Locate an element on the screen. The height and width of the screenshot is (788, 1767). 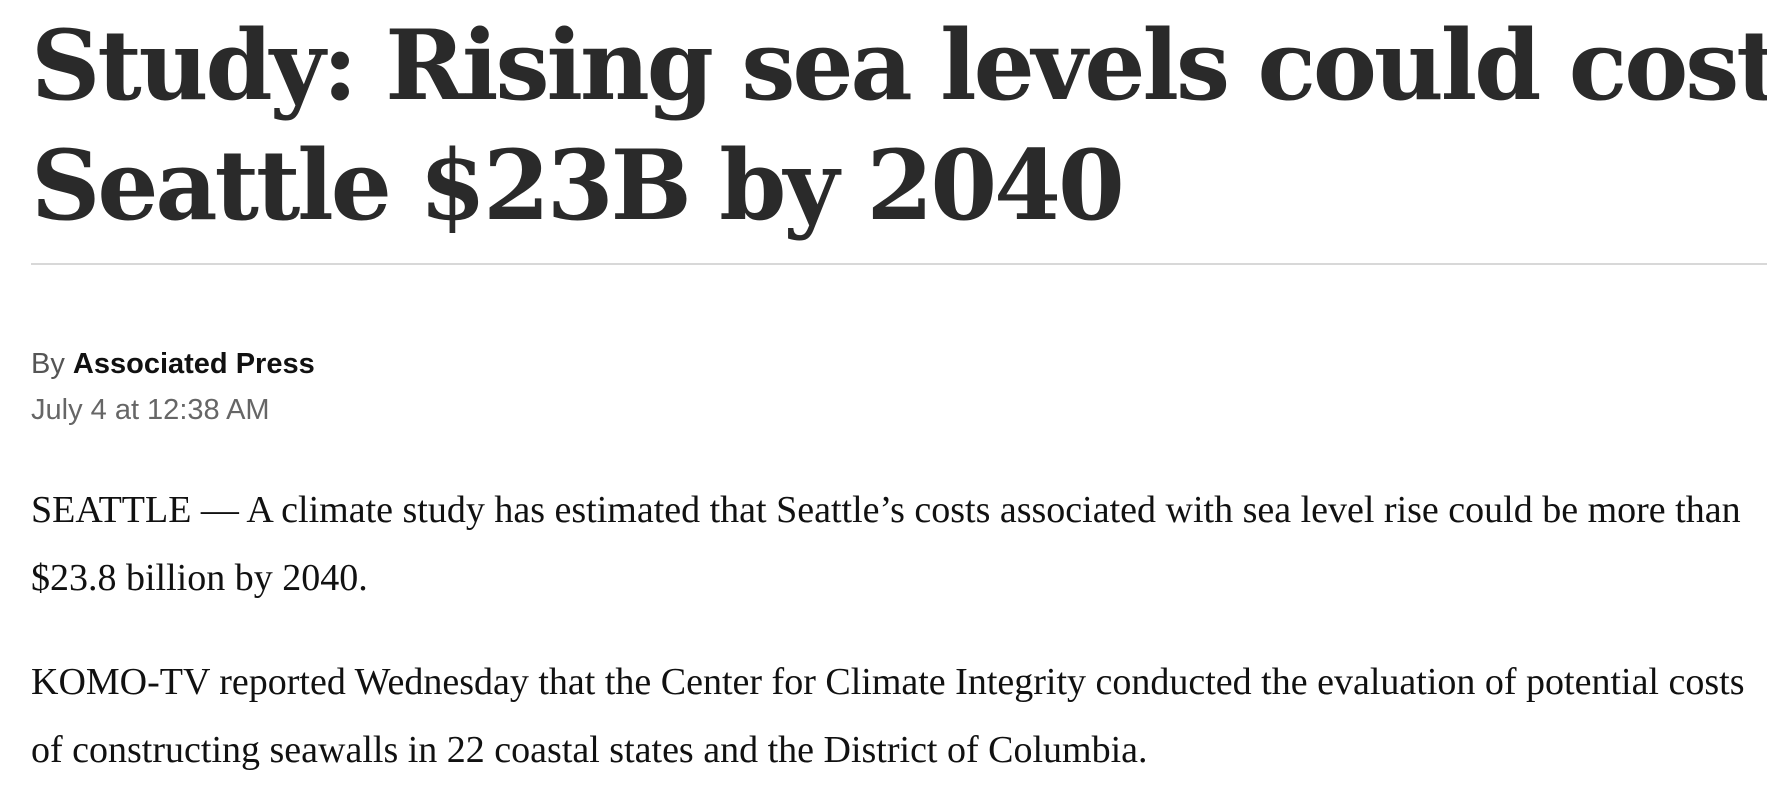
headline-divider is located at coordinates (899, 264).